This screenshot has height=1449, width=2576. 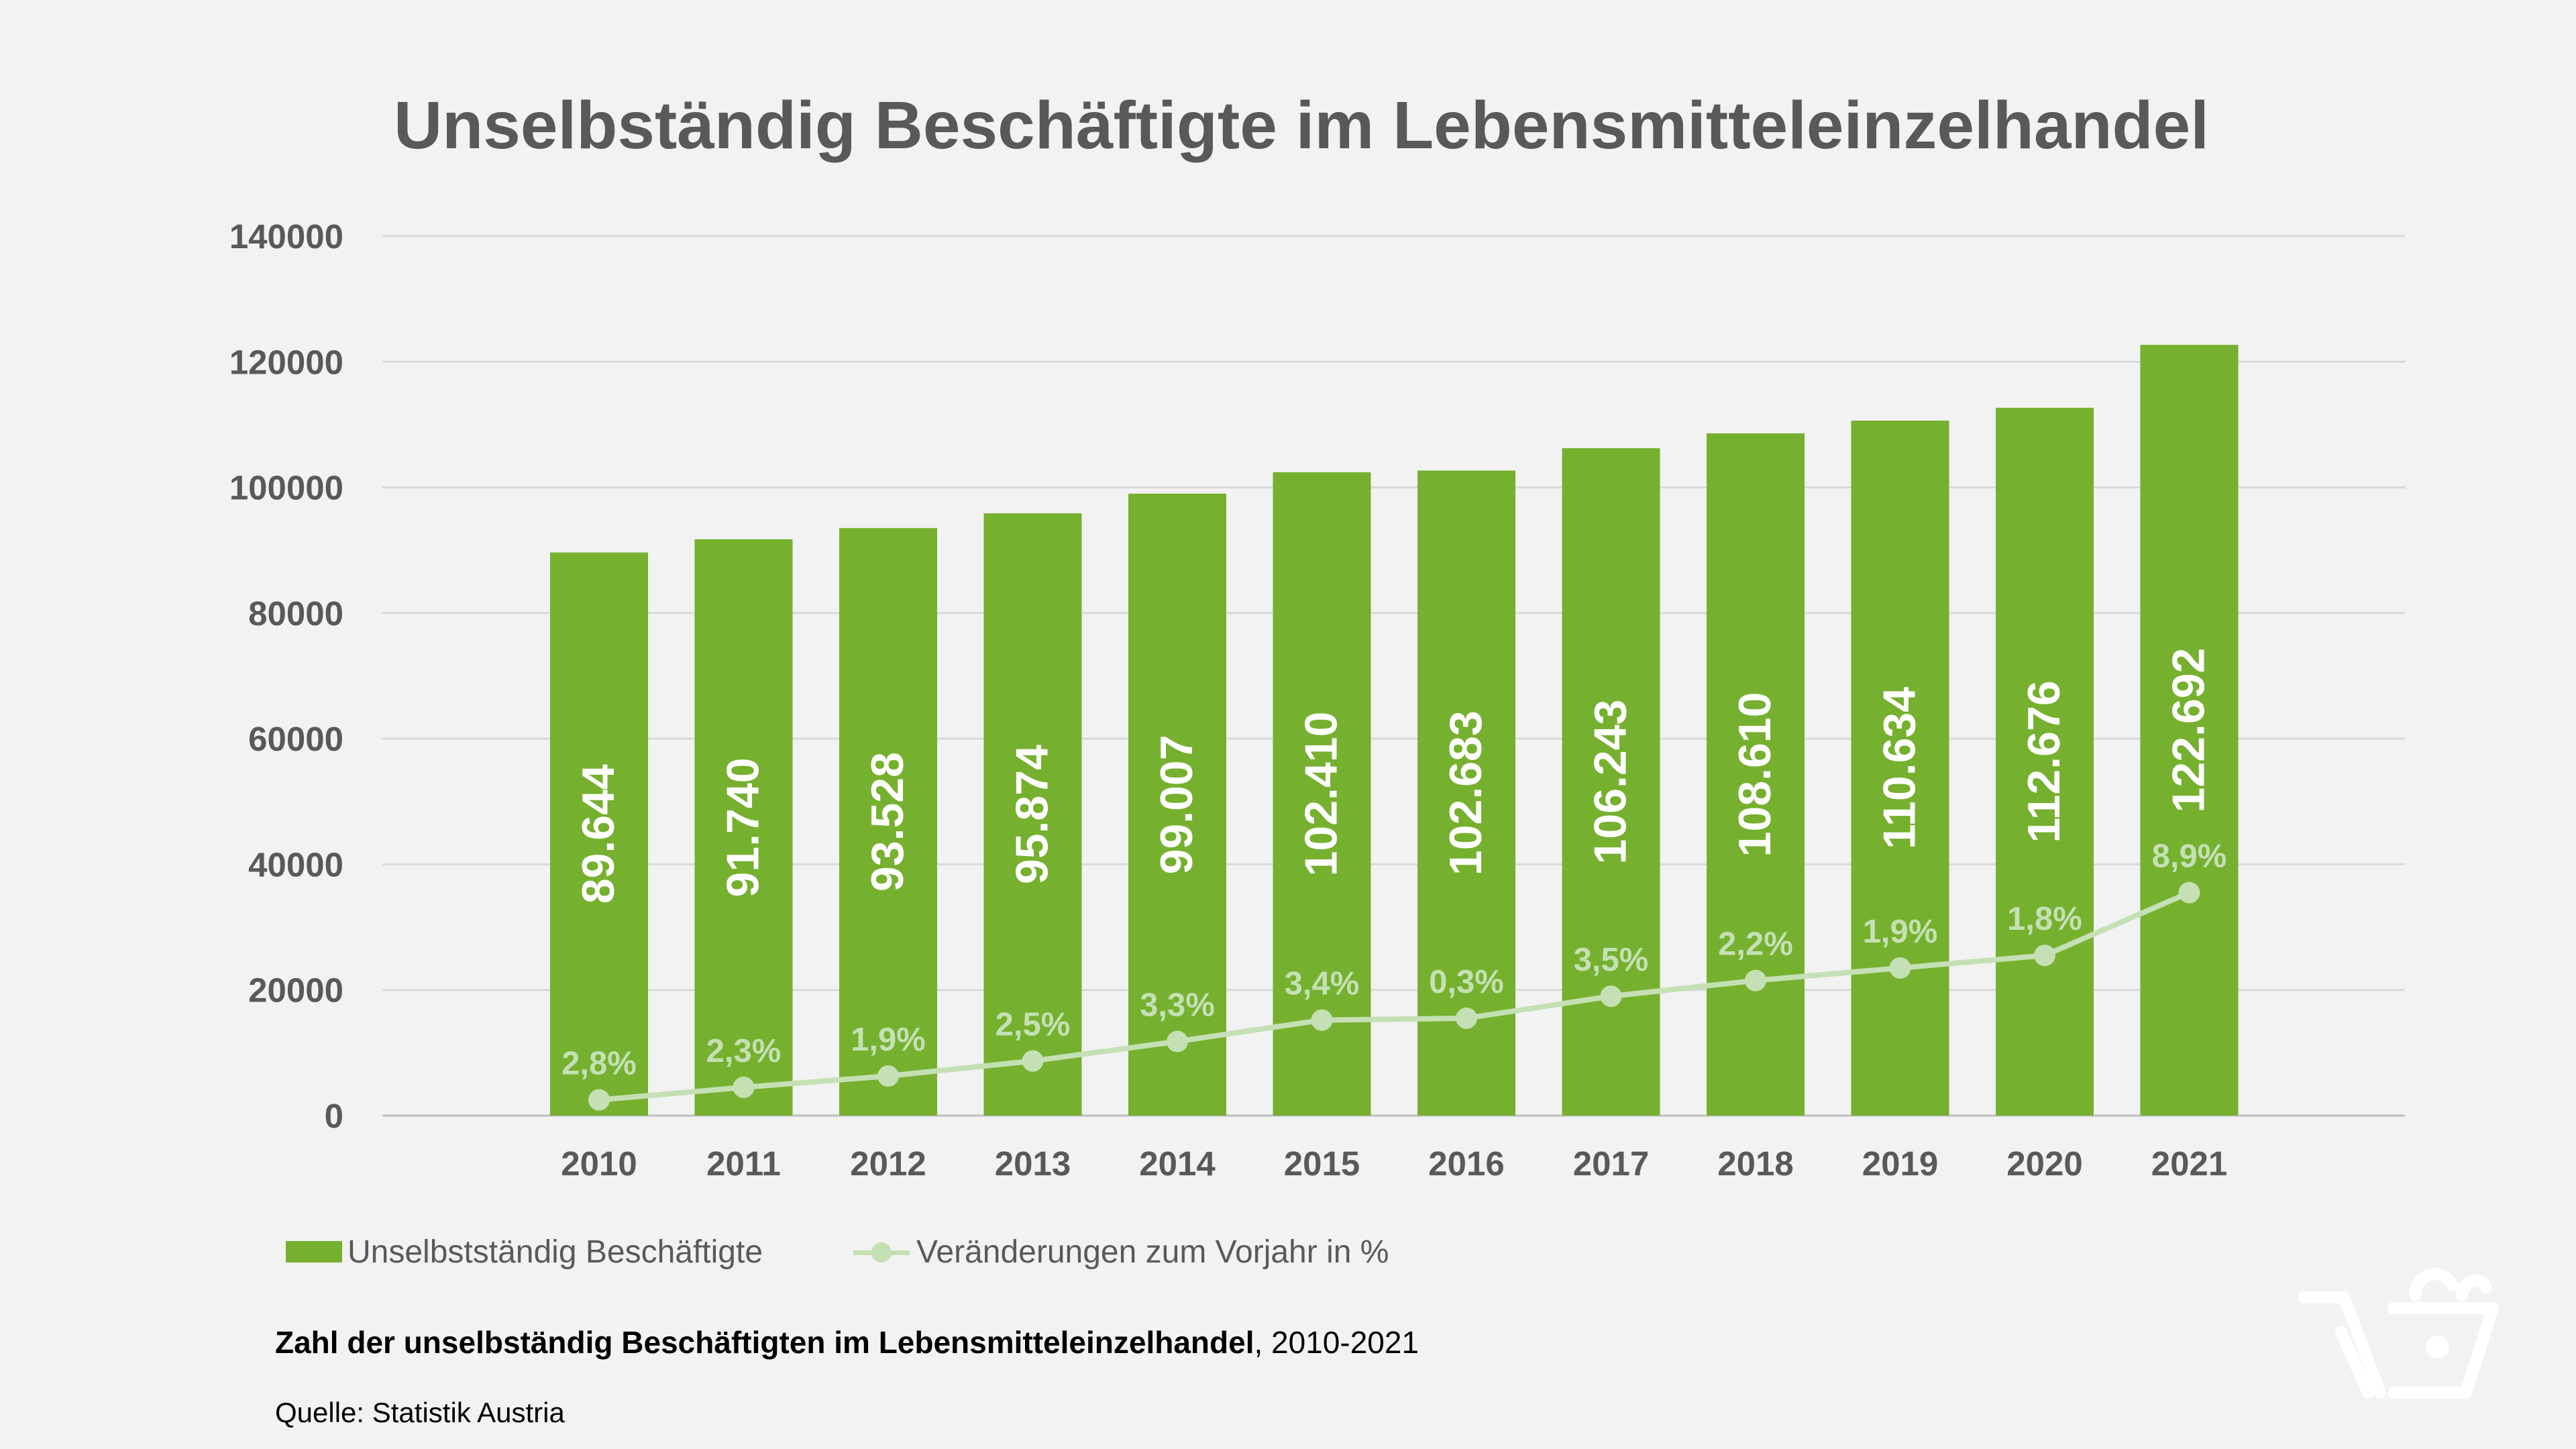 What do you see at coordinates (2044, 919) in the screenshot?
I see `change-label: 1,8%` at bounding box center [2044, 919].